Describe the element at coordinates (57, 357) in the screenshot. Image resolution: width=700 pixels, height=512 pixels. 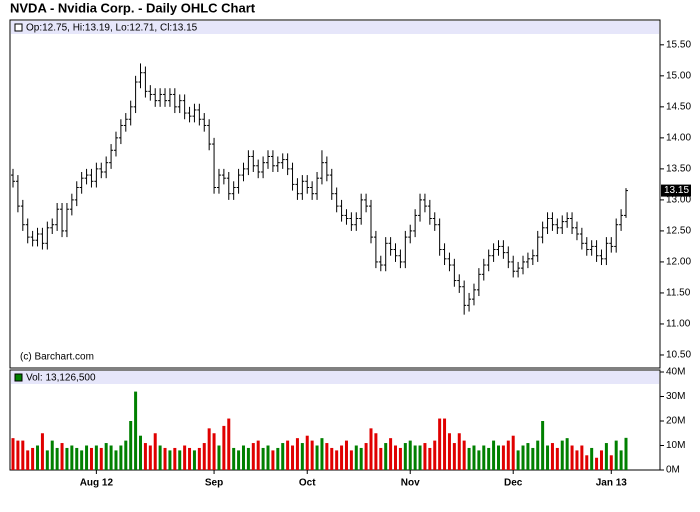
I see `watermark: (c) Barchart.com` at that location.